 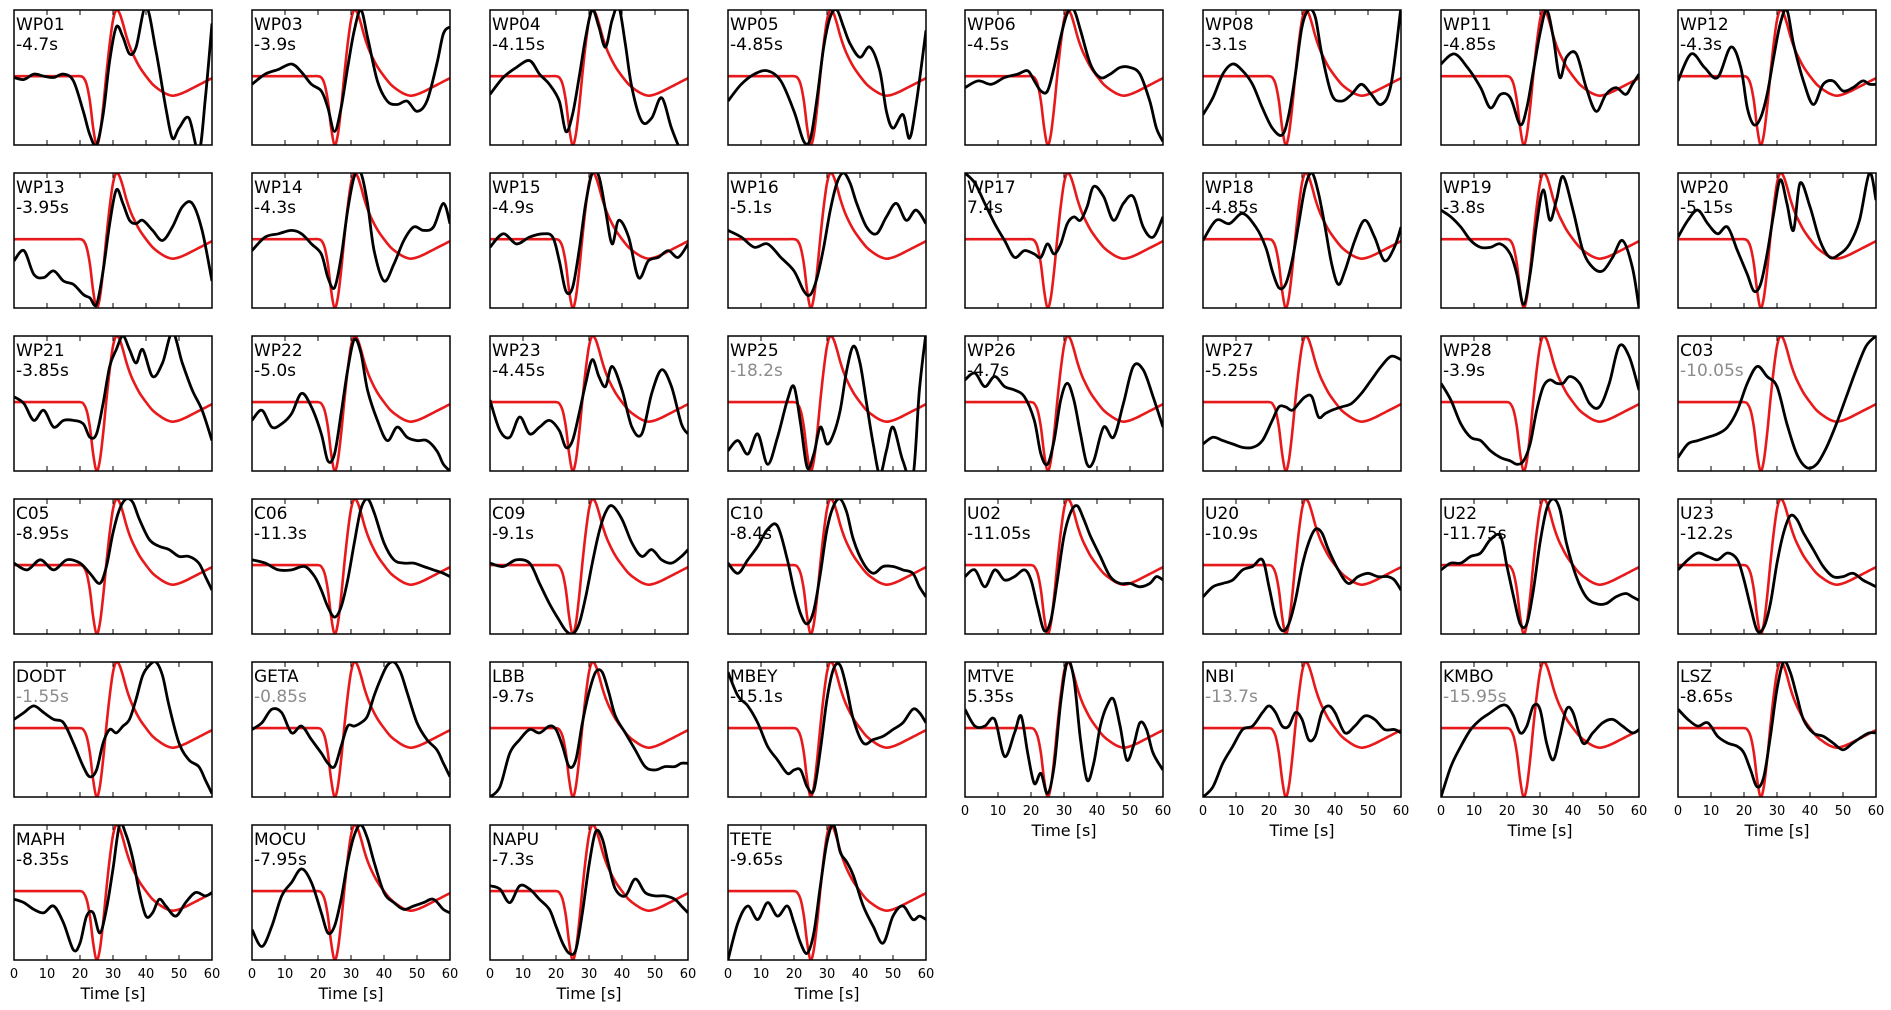 I want to click on station-label: C05, so click(x=33, y=514).